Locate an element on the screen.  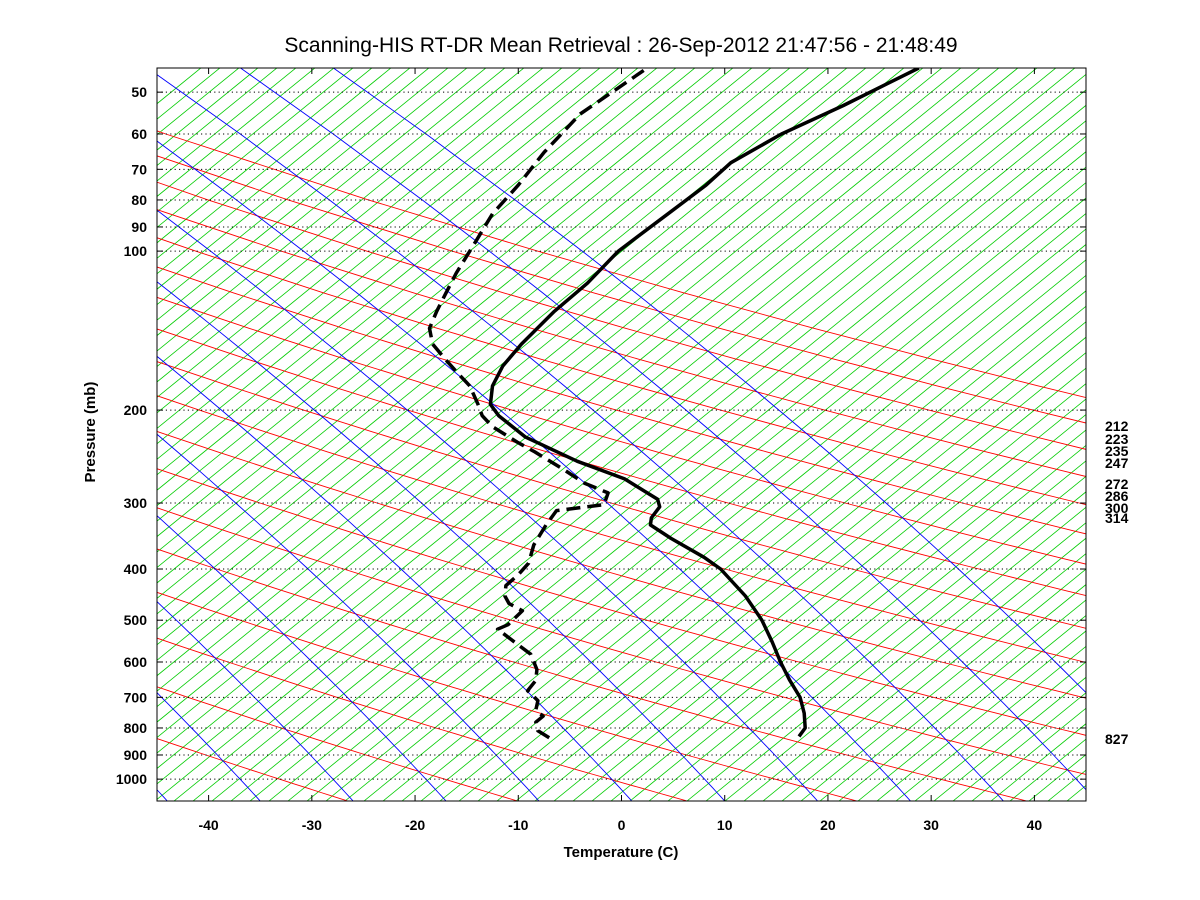
x-tick-label: -30 is located at coordinates (312, 825).